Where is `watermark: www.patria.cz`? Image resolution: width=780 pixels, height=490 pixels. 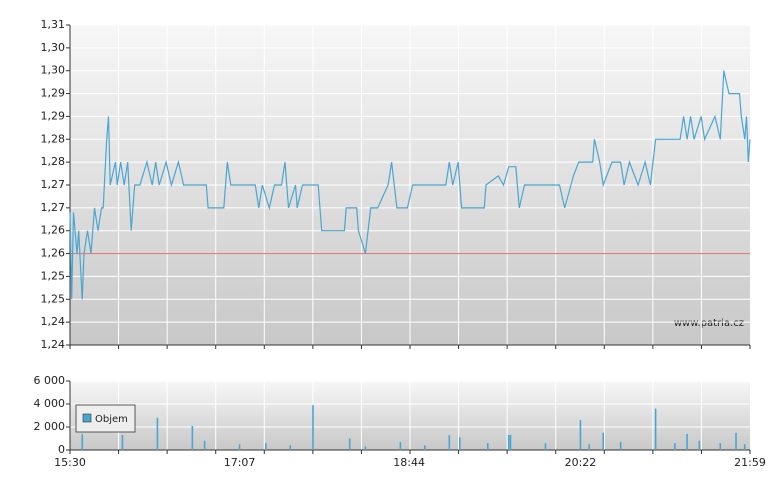
watermark: www.patria.cz is located at coordinates (709, 323).